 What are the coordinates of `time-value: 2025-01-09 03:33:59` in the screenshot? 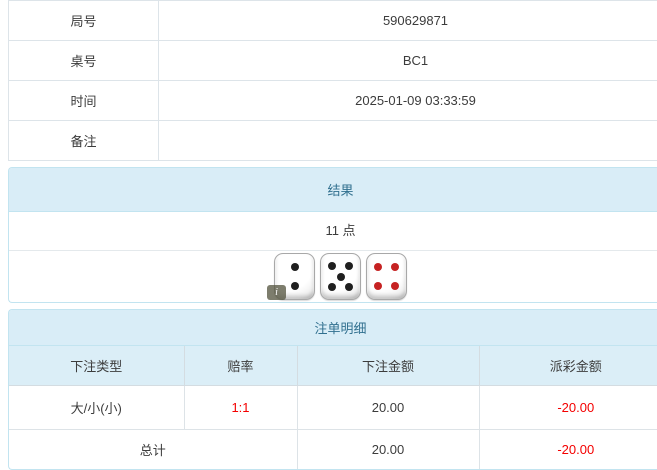 It's located at (408, 101).